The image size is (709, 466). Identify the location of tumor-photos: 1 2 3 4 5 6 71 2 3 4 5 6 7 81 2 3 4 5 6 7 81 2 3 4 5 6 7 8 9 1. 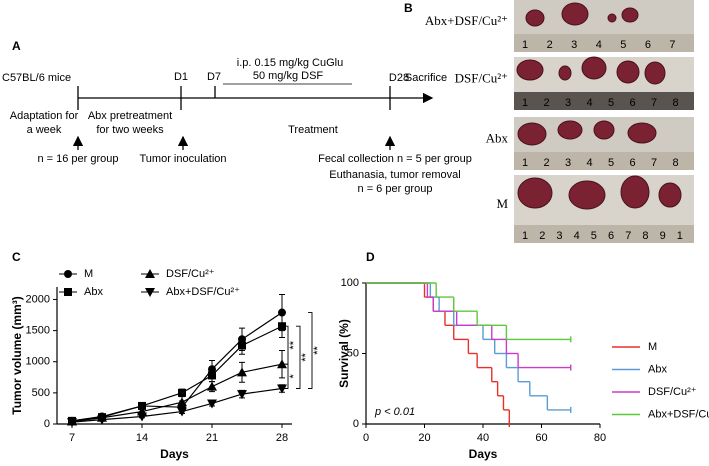
(604, 121).